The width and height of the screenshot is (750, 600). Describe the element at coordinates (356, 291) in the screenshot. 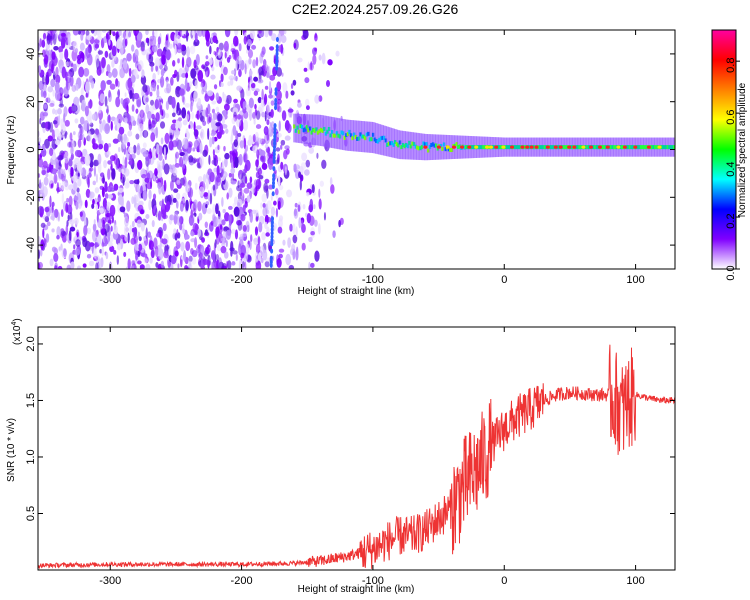

I see `spectrogram-x-axis-label: Height of straight line (km)` at that location.